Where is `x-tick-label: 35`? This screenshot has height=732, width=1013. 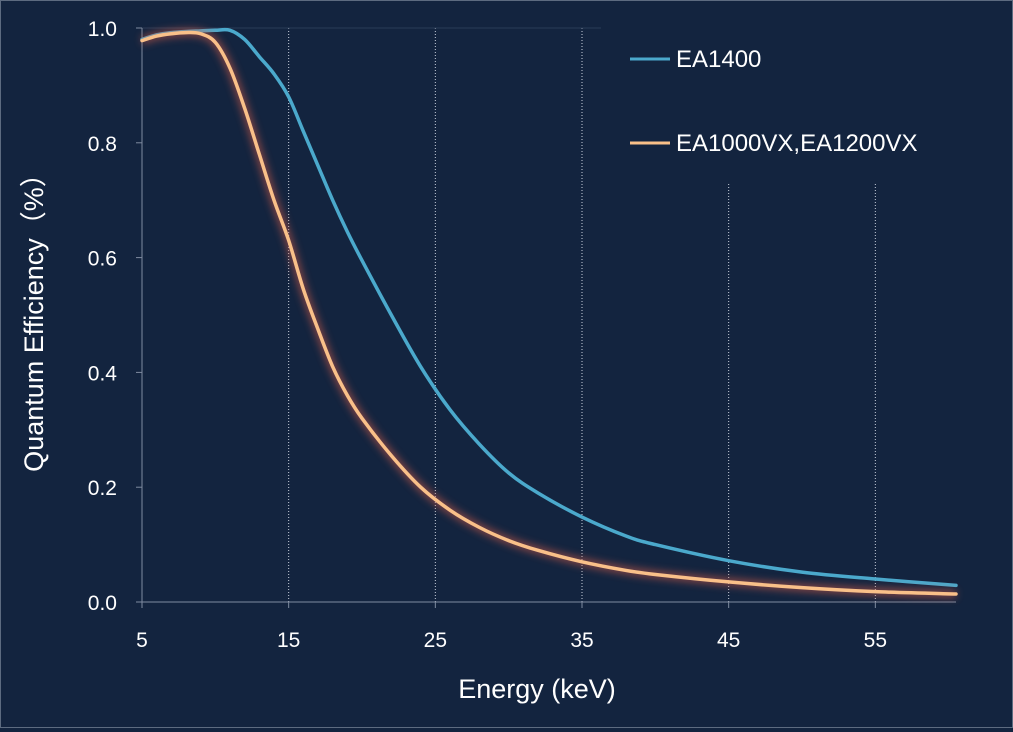
x-tick-label: 35 is located at coordinates (581, 640).